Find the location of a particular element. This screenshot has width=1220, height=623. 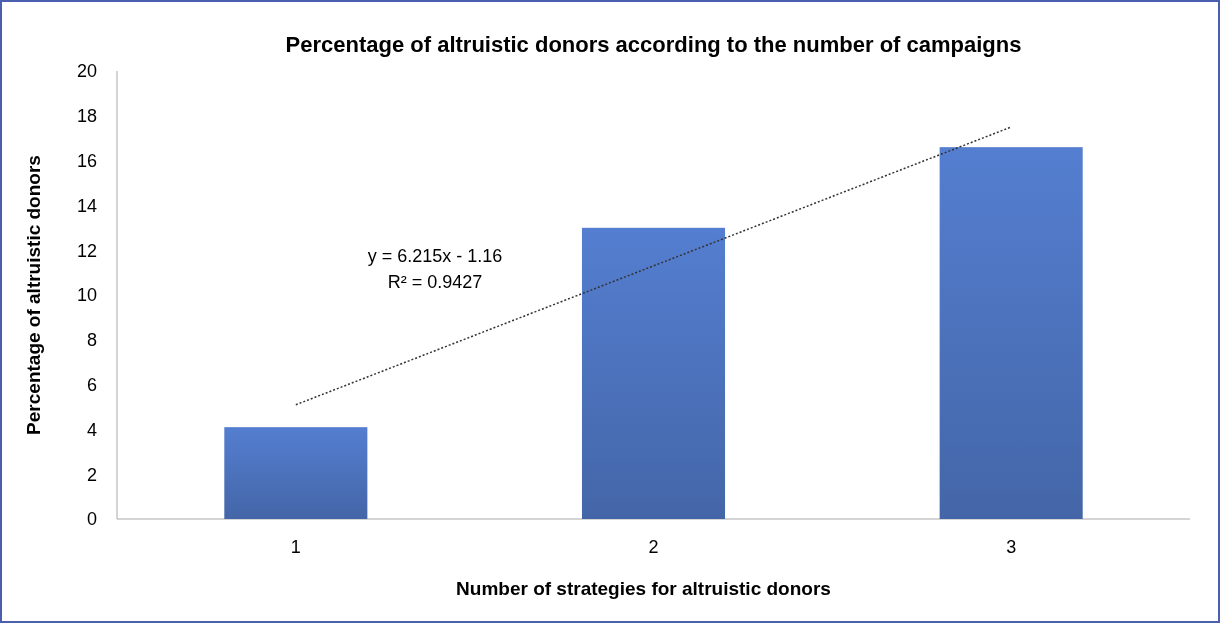

y-tick-label: 4 is located at coordinates (91, 429).